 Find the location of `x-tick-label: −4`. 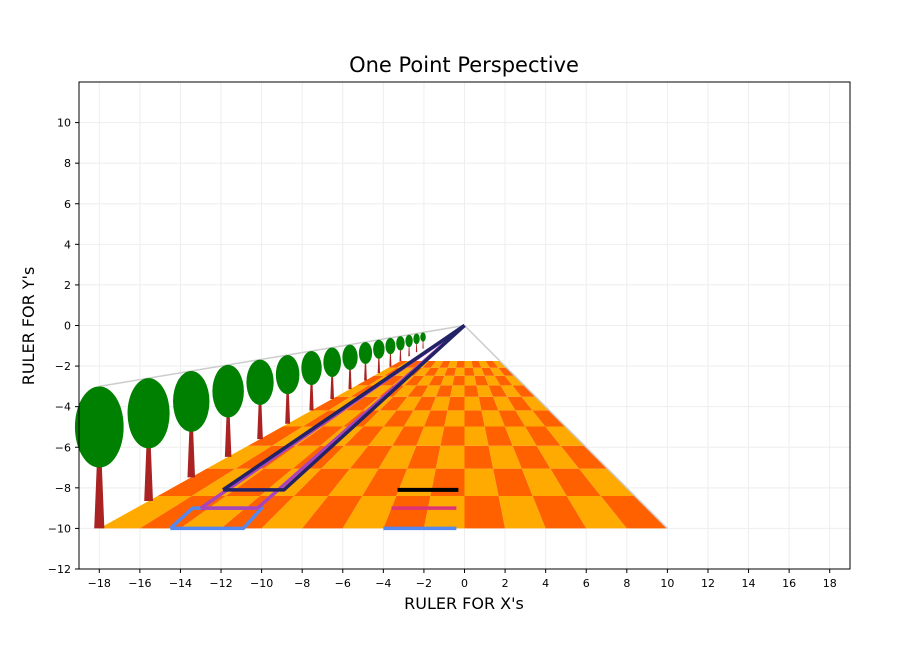

x-tick-label: −4 is located at coordinates (383, 583).